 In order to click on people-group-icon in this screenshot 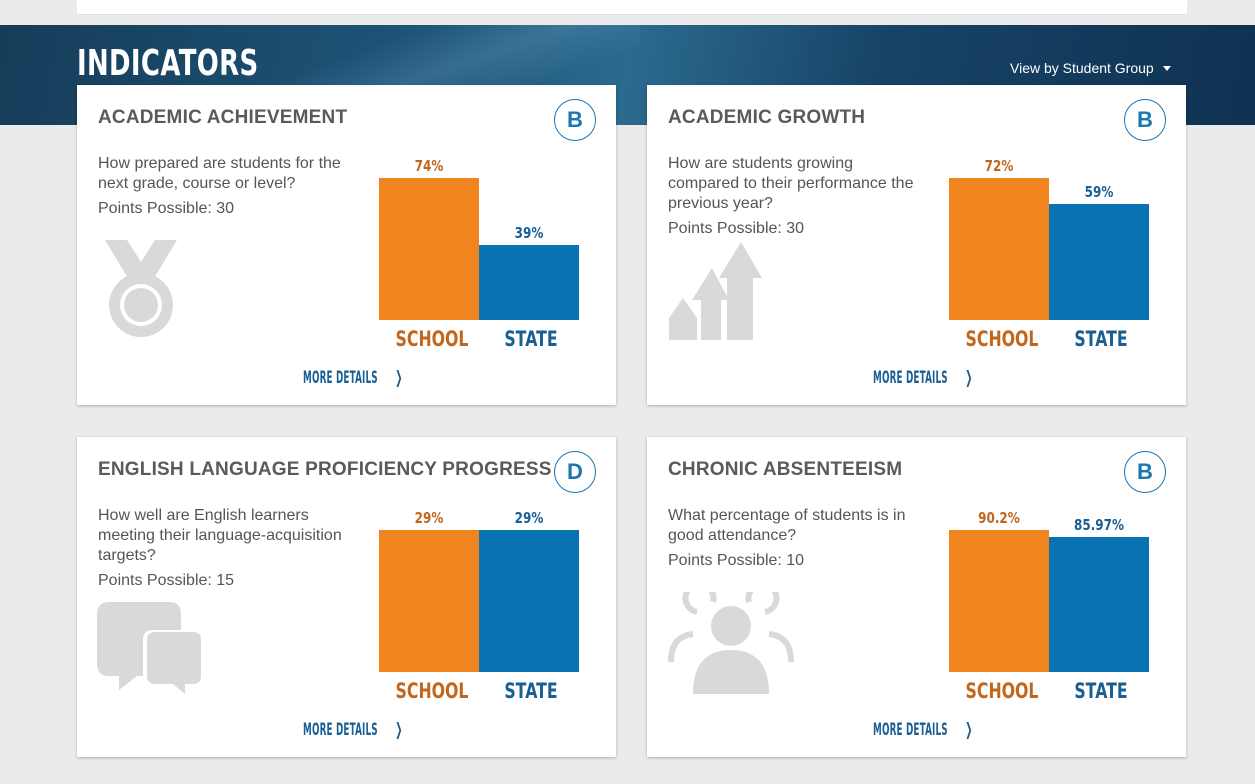, I will do `click(731, 637)`.